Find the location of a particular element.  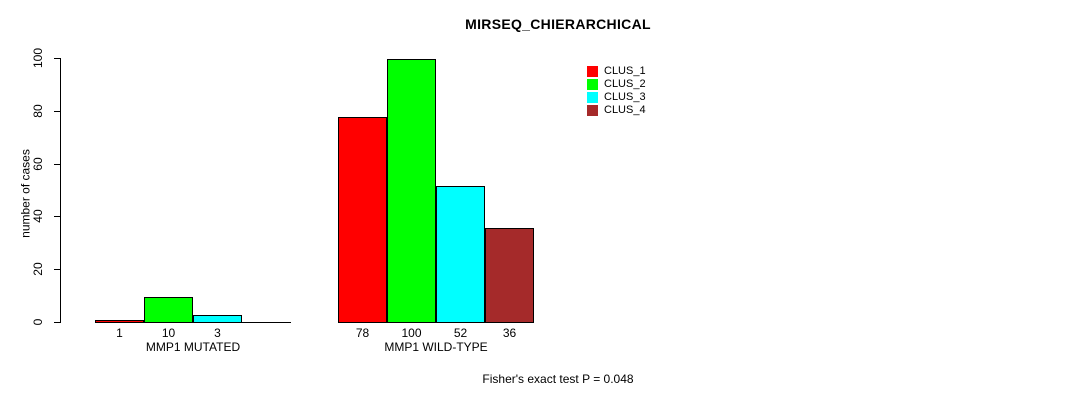

bar-value-label: 1 is located at coordinates (119, 333).